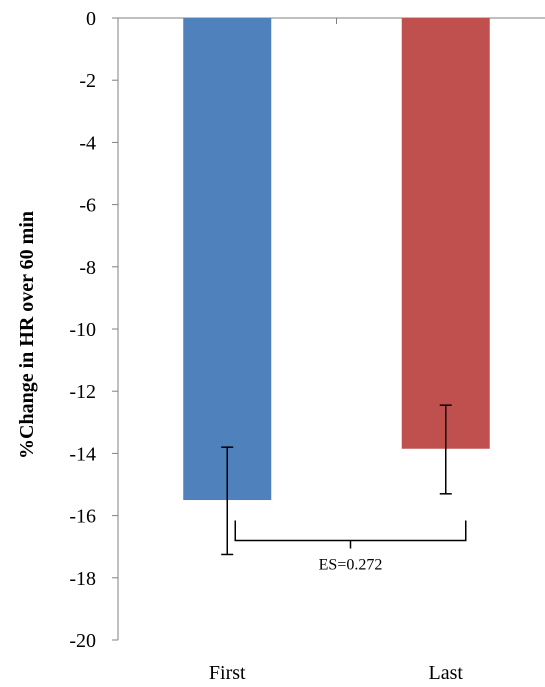  I want to click on y-tick-label: -10, so click(82, 330).